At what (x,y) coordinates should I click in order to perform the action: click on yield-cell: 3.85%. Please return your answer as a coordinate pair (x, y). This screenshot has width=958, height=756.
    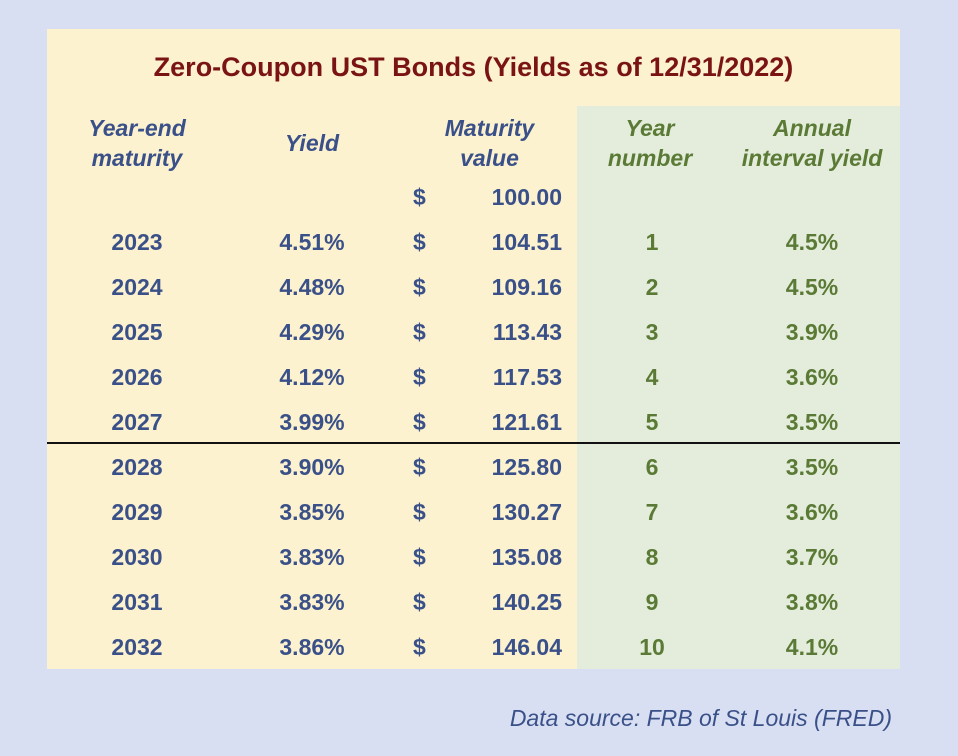
    Looking at the image, I should click on (312, 512).